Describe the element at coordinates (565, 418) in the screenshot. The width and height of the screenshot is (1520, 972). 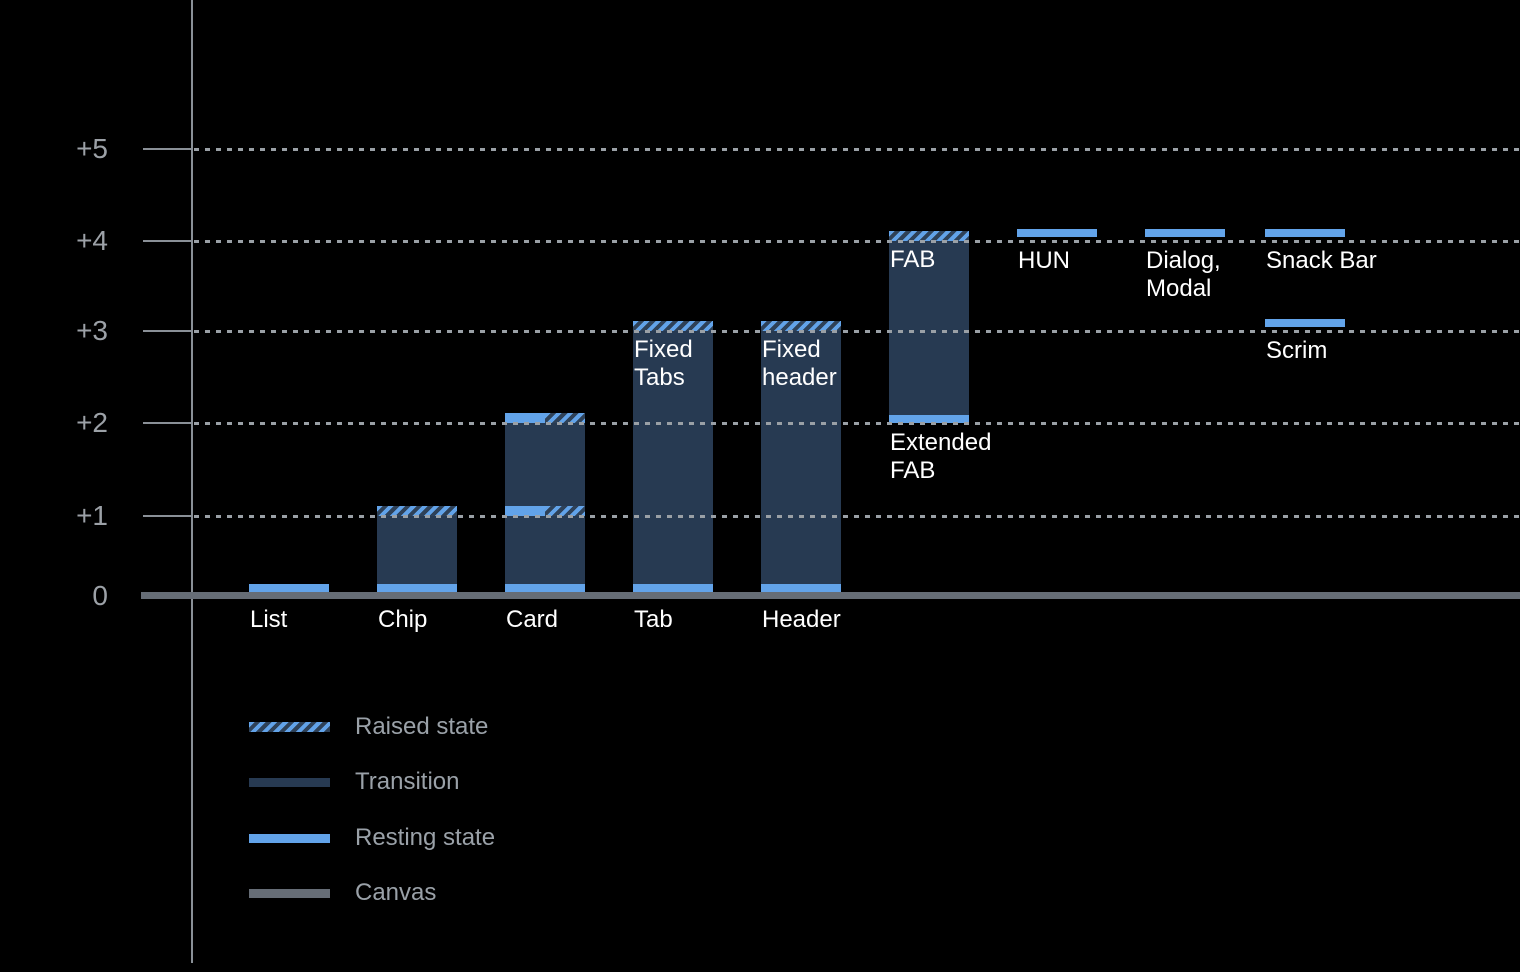
I see `bar-raised-card-l2` at that location.